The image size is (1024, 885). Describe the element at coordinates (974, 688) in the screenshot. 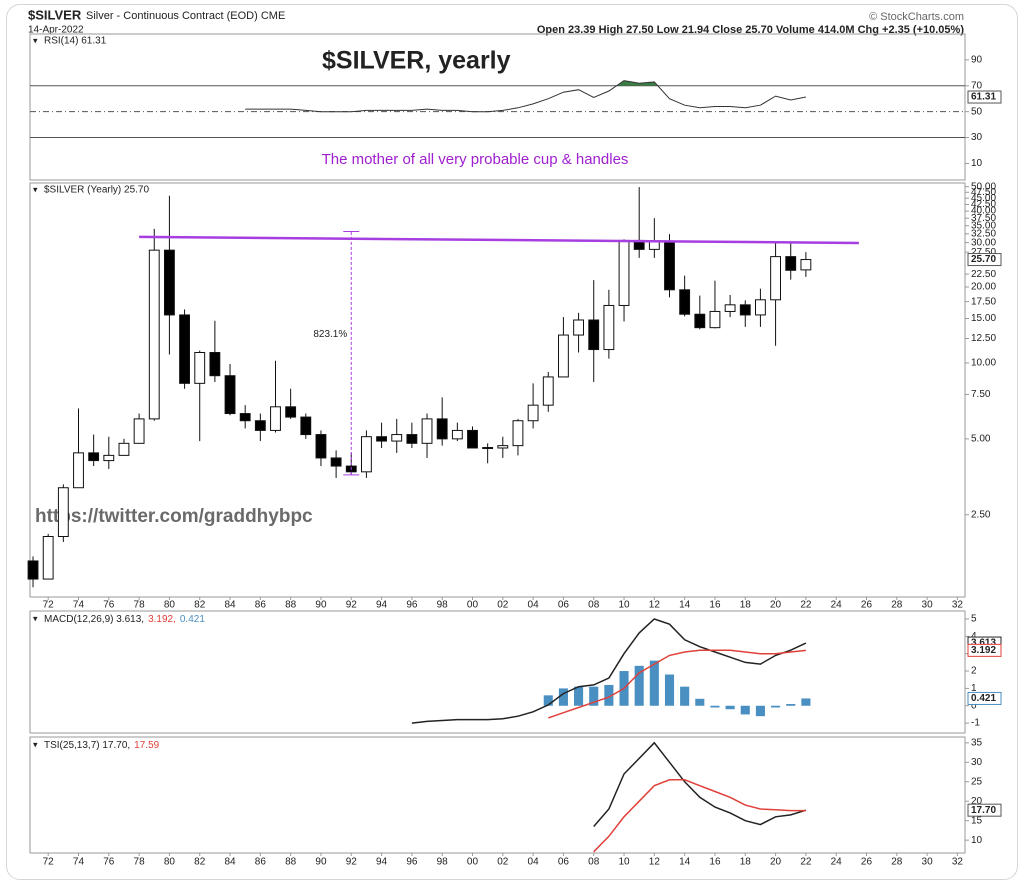

I see `y-tick-label: 1` at that location.